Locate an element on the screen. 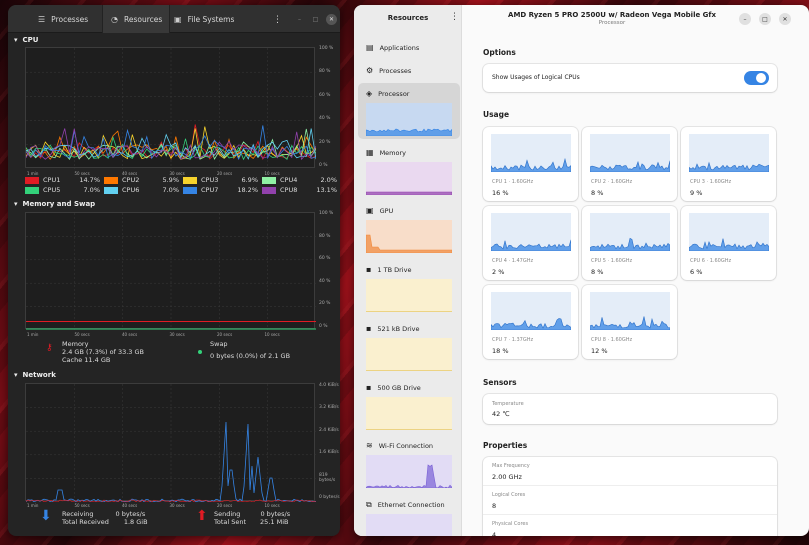 This screenshot has width=809, height=545. sidebar-item-processes: ⚙ Processes is located at coordinates (409, 70).